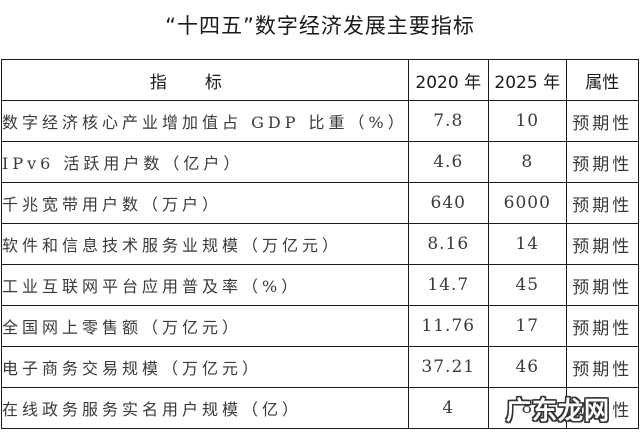 Image resolution: width=640 pixels, height=433 pixels. What do you see at coordinates (527, 203) in the screenshot?
I see `value-2025: 6000` at bounding box center [527, 203].